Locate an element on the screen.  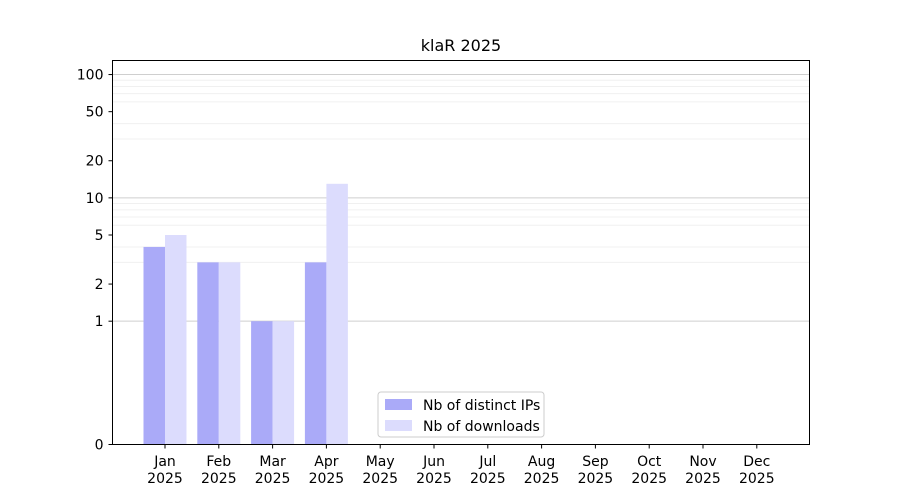
y-tick-label: 100 is located at coordinates (90, 76).